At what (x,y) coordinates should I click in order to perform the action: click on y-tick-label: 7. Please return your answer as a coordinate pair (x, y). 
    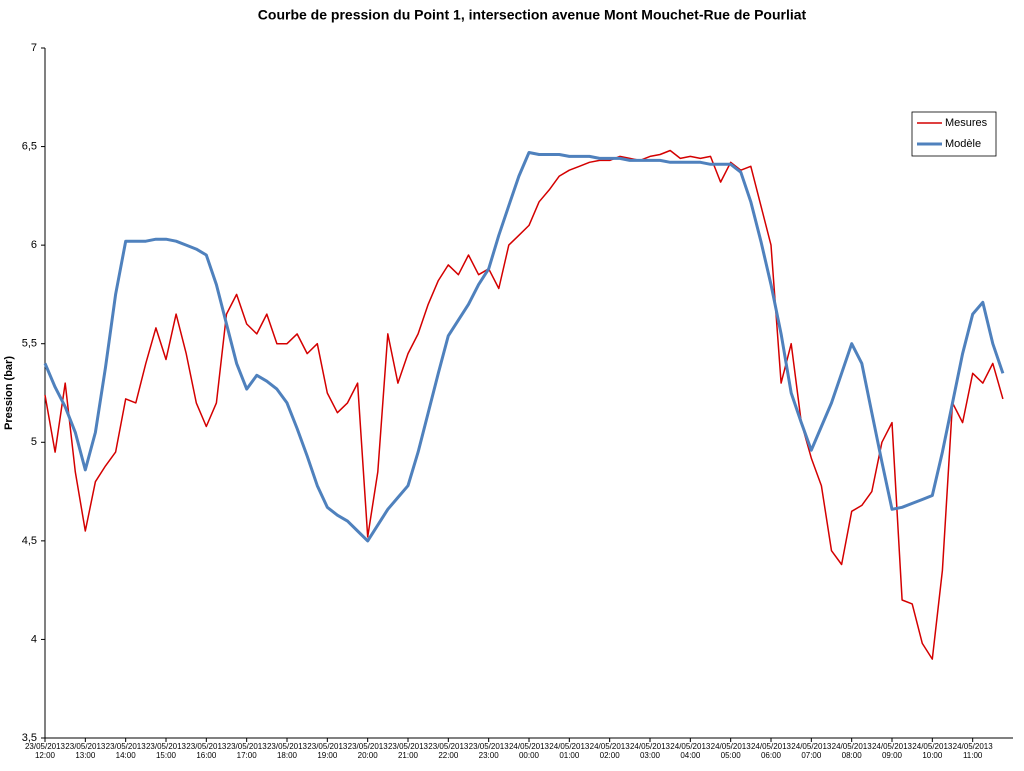
    Looking at the image, I should click on (34, 48).